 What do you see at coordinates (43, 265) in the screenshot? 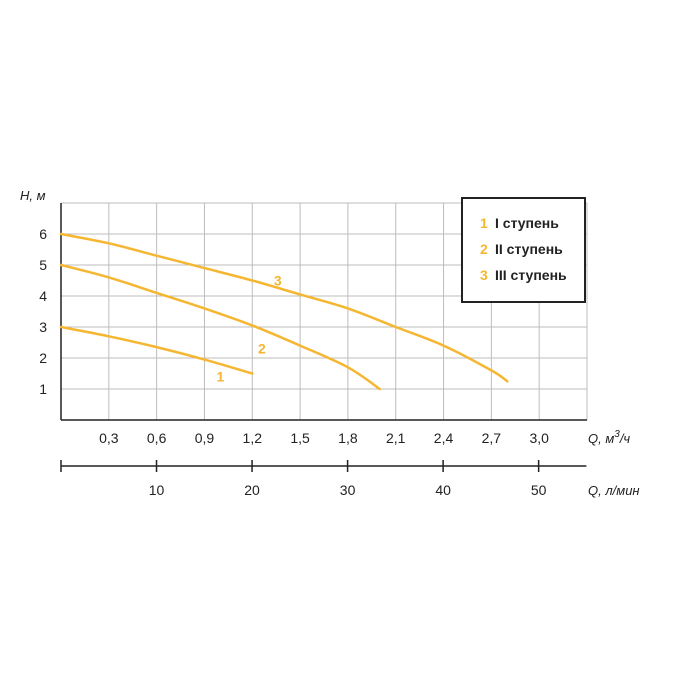
I see `y-tick-label: 5` at bounding box center [43, 265].